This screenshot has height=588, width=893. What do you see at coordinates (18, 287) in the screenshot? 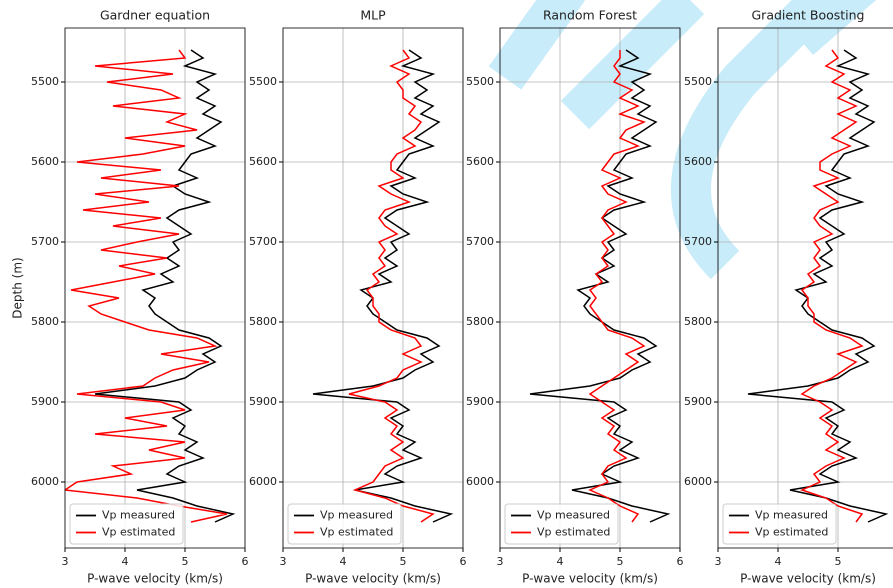
I see `y-axis-label: Depth (m)` at bounding box center [18, 287].